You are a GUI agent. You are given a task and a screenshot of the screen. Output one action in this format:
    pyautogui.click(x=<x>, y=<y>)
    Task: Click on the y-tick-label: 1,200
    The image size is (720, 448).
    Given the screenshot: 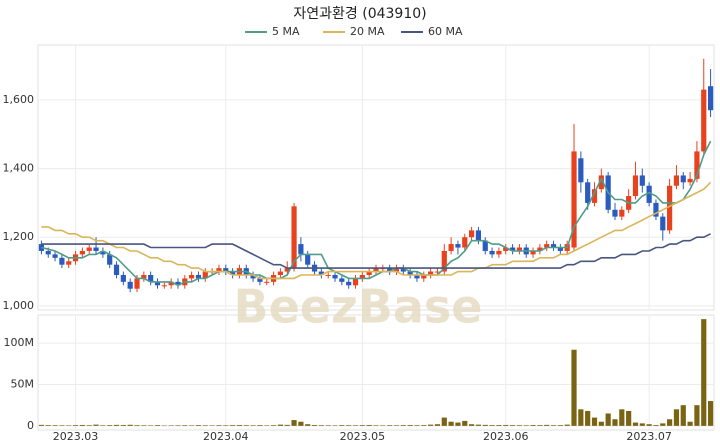 What is the action you would take?
    pyautogui.click(x=19, y=236)
    